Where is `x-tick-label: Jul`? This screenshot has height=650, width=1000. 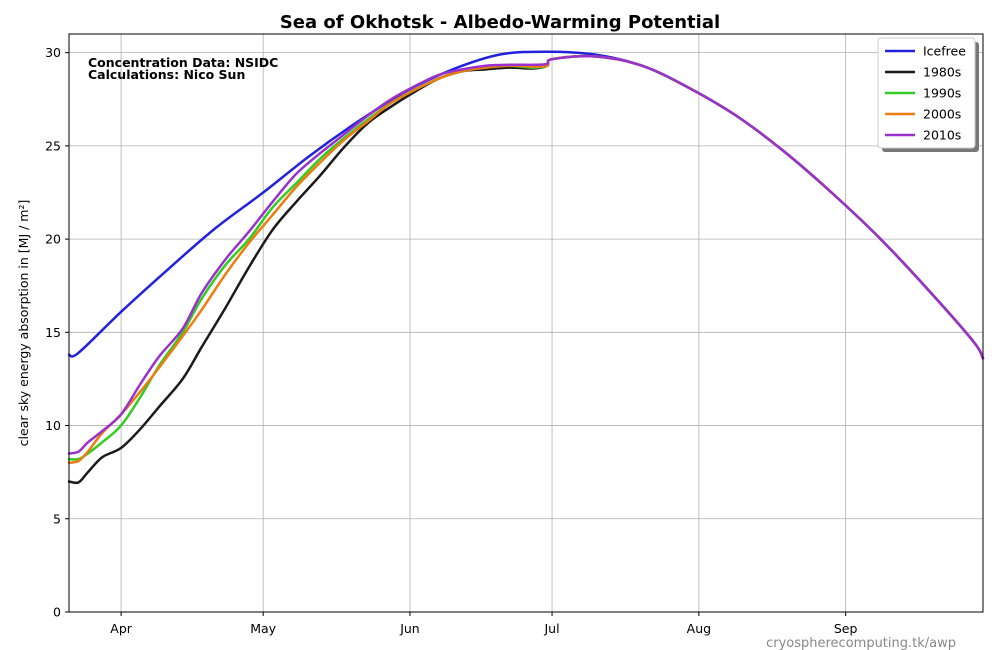
x-tick-label: Jul is located at coordinates (551, 628).